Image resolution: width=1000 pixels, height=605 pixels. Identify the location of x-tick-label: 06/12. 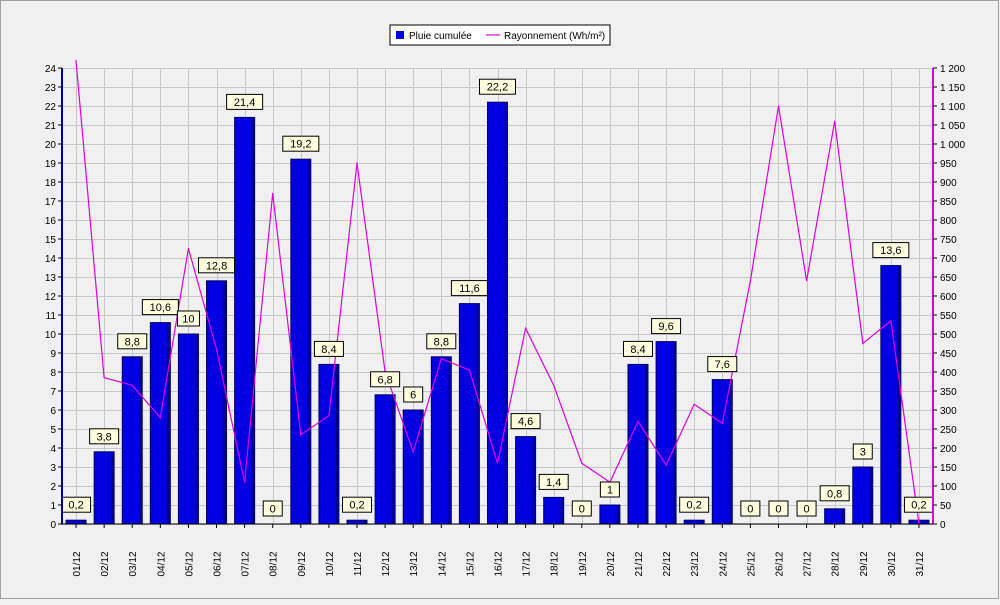
(218, 563).